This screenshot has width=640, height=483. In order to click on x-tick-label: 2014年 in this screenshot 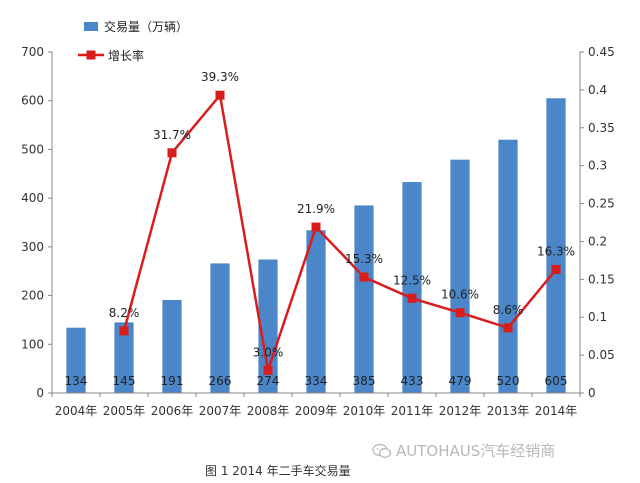, I will do `click(556, 411)`.